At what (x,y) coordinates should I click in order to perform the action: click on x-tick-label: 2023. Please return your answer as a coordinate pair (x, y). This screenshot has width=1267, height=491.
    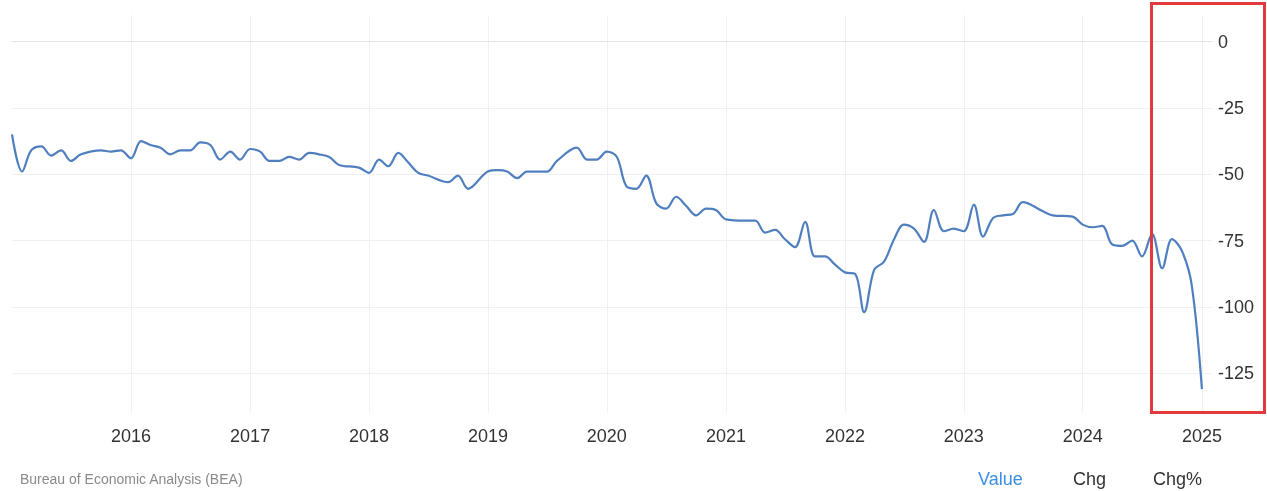
    Looking at the image, I should click on (963, 436).